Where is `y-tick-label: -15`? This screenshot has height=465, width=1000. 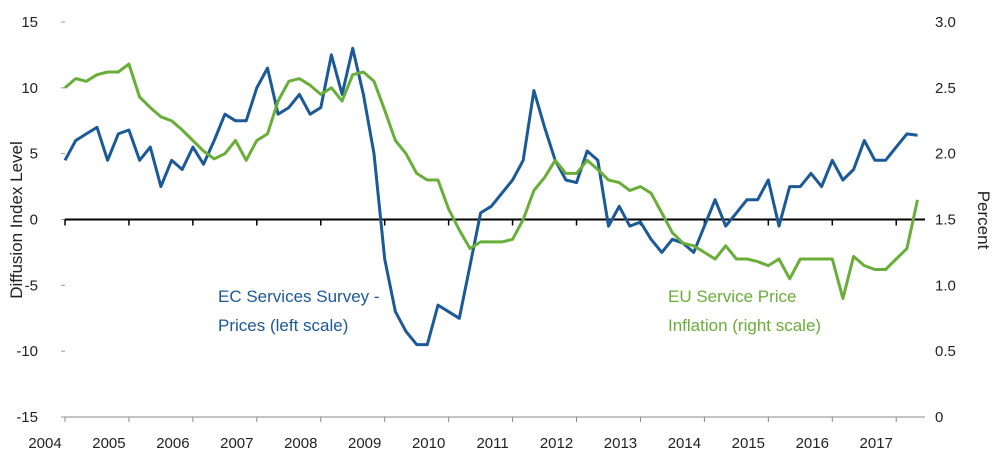 y-tick-label: -15 is located at coordinates (27, 417).